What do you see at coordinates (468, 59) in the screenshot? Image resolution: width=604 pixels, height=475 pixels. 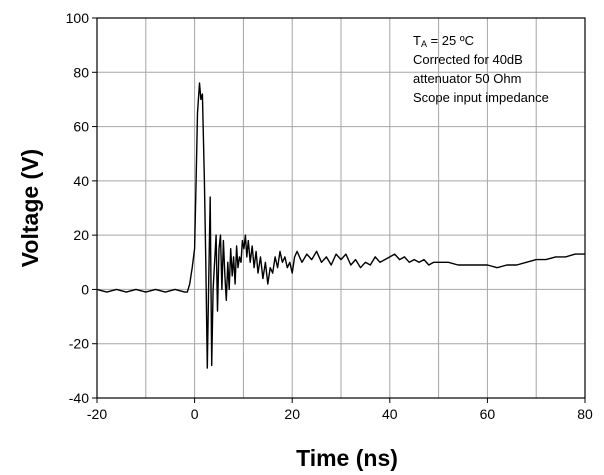 I see `annotation-line-2: Corrected for 40dB` at bounding box center [468, 59].